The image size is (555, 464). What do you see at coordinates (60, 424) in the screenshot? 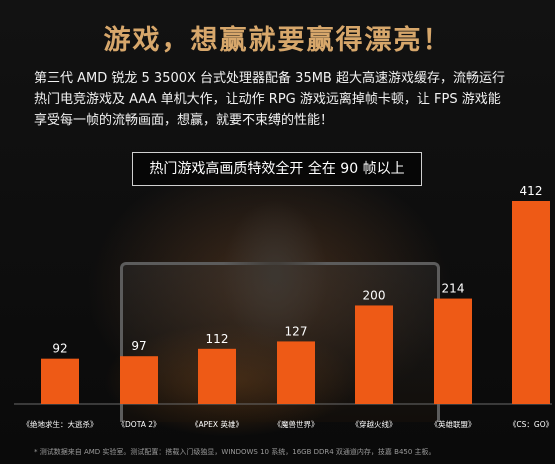
I see `category-label-0: 《绝地求生：大逃杀》` at bounding box center [60, 424].